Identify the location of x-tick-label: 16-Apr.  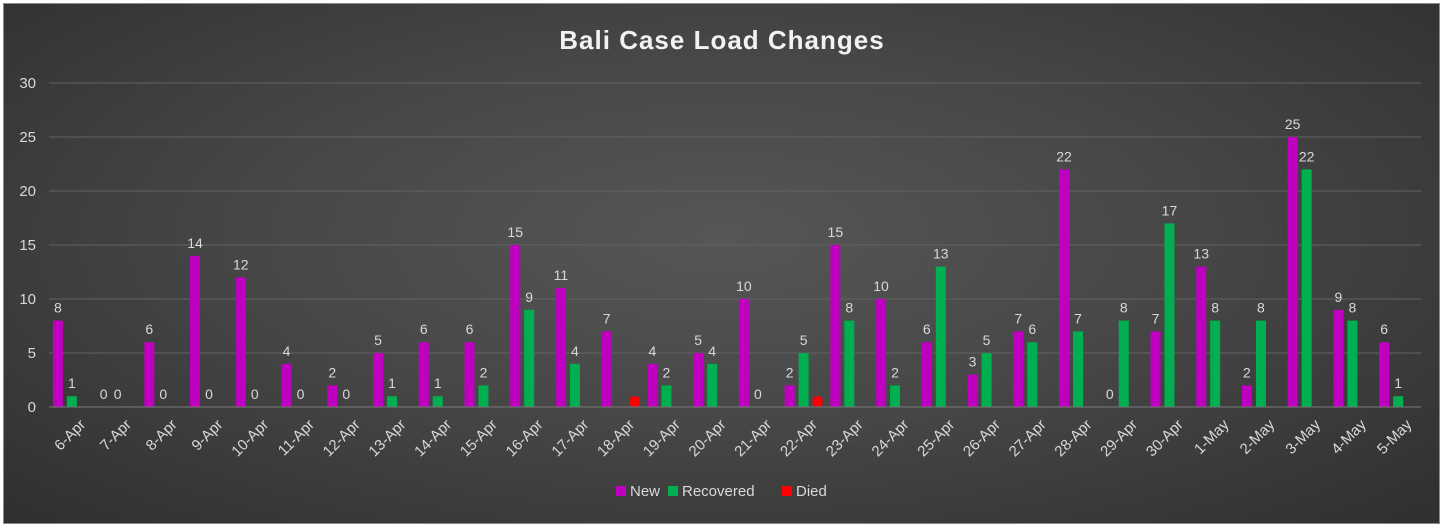
(525, 438).